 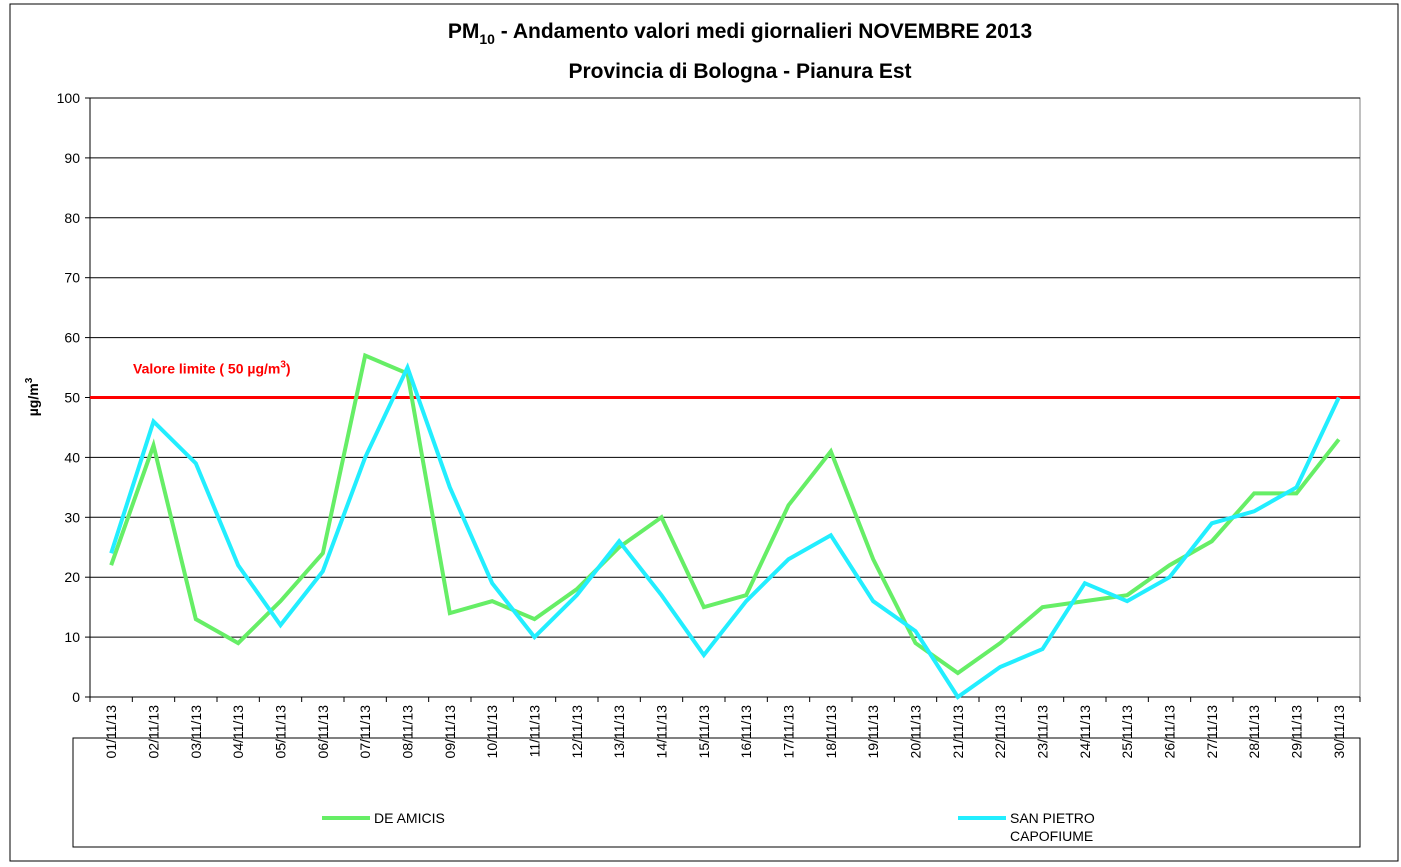 What do you see at coordinates (577, 732) in the screenshot?
I see `x-tick-label: 12/11/13` at bounding box center [577, 732].